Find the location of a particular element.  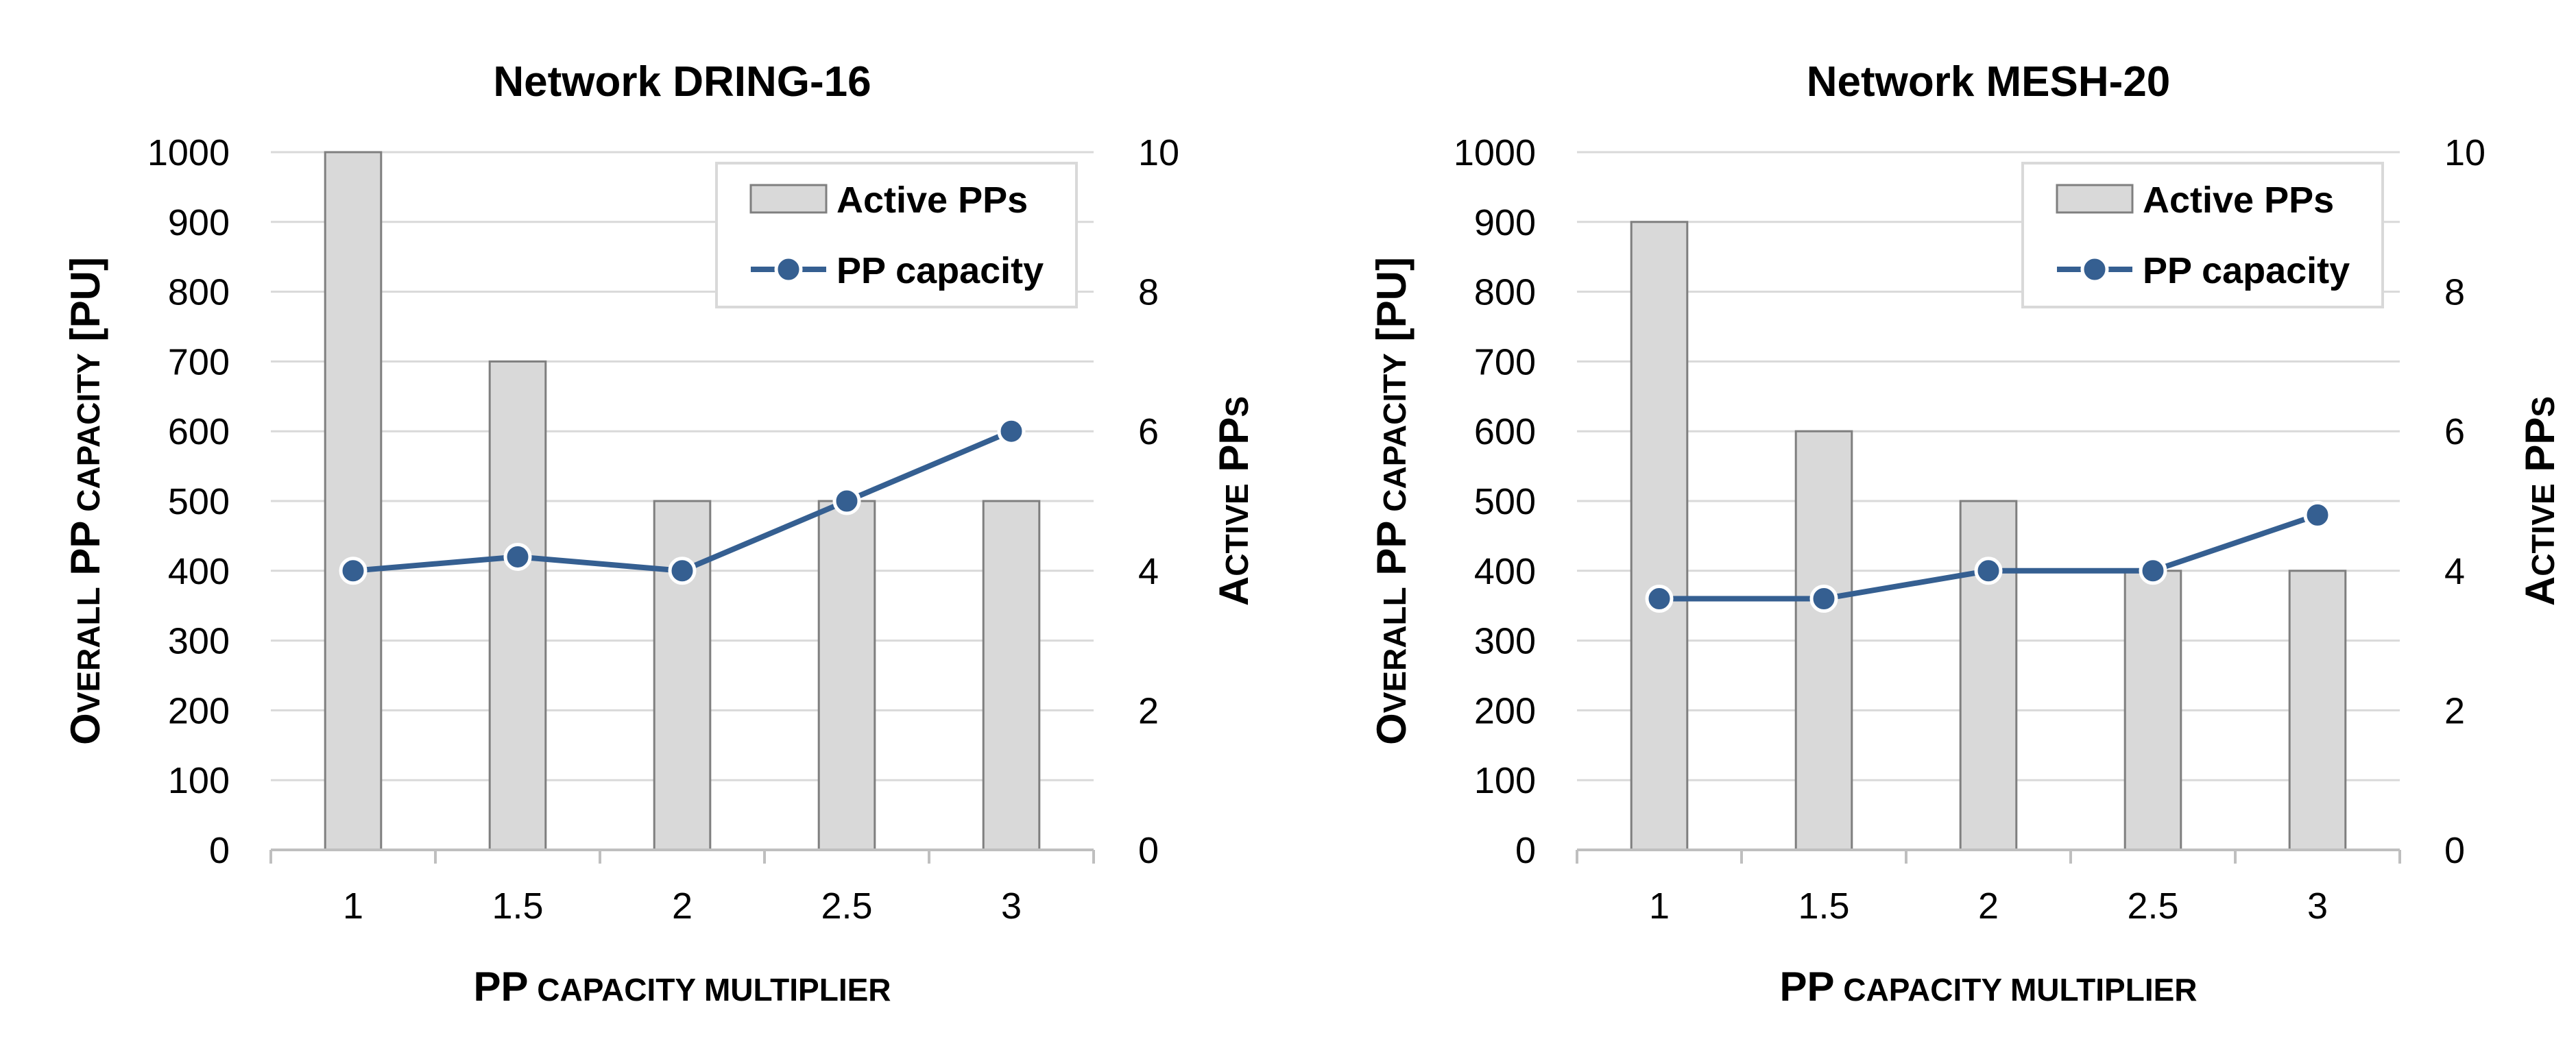

chart-title: Network MESH-20 is located at coordinates (1989, 82).